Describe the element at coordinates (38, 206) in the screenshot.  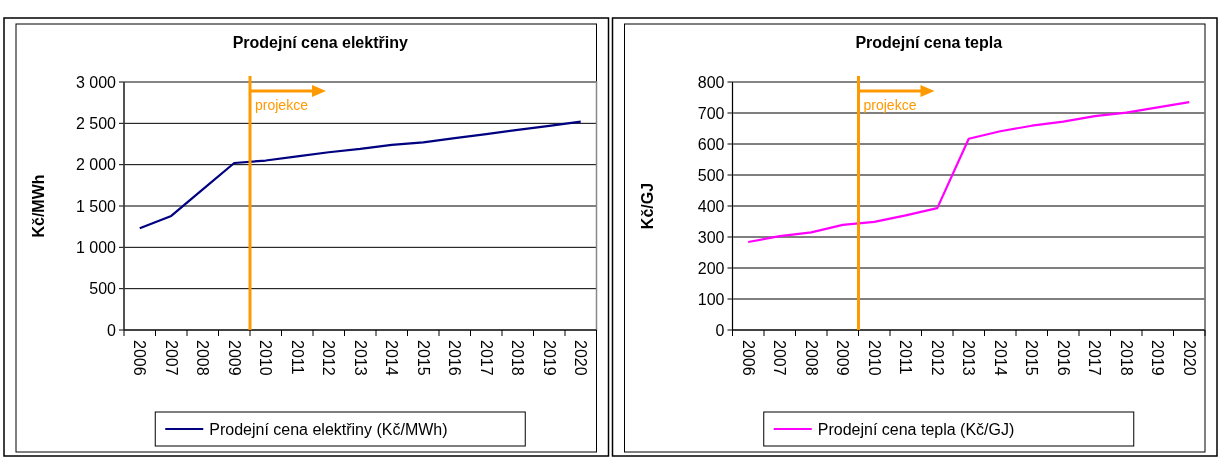
I see `y-axis-title: Kč/MWh` at that location.